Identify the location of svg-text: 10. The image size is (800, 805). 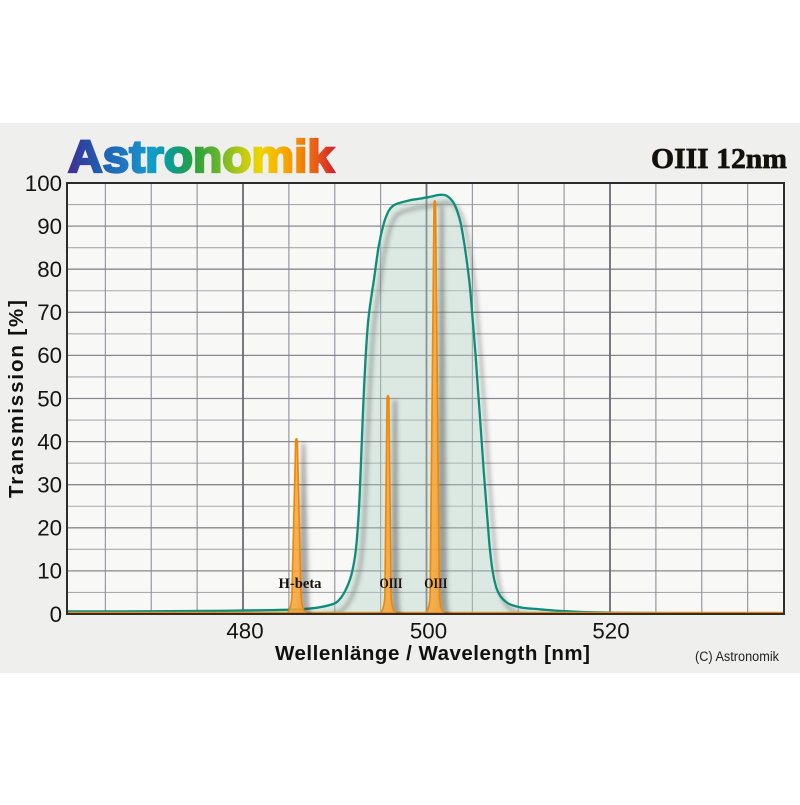
(49, 571).